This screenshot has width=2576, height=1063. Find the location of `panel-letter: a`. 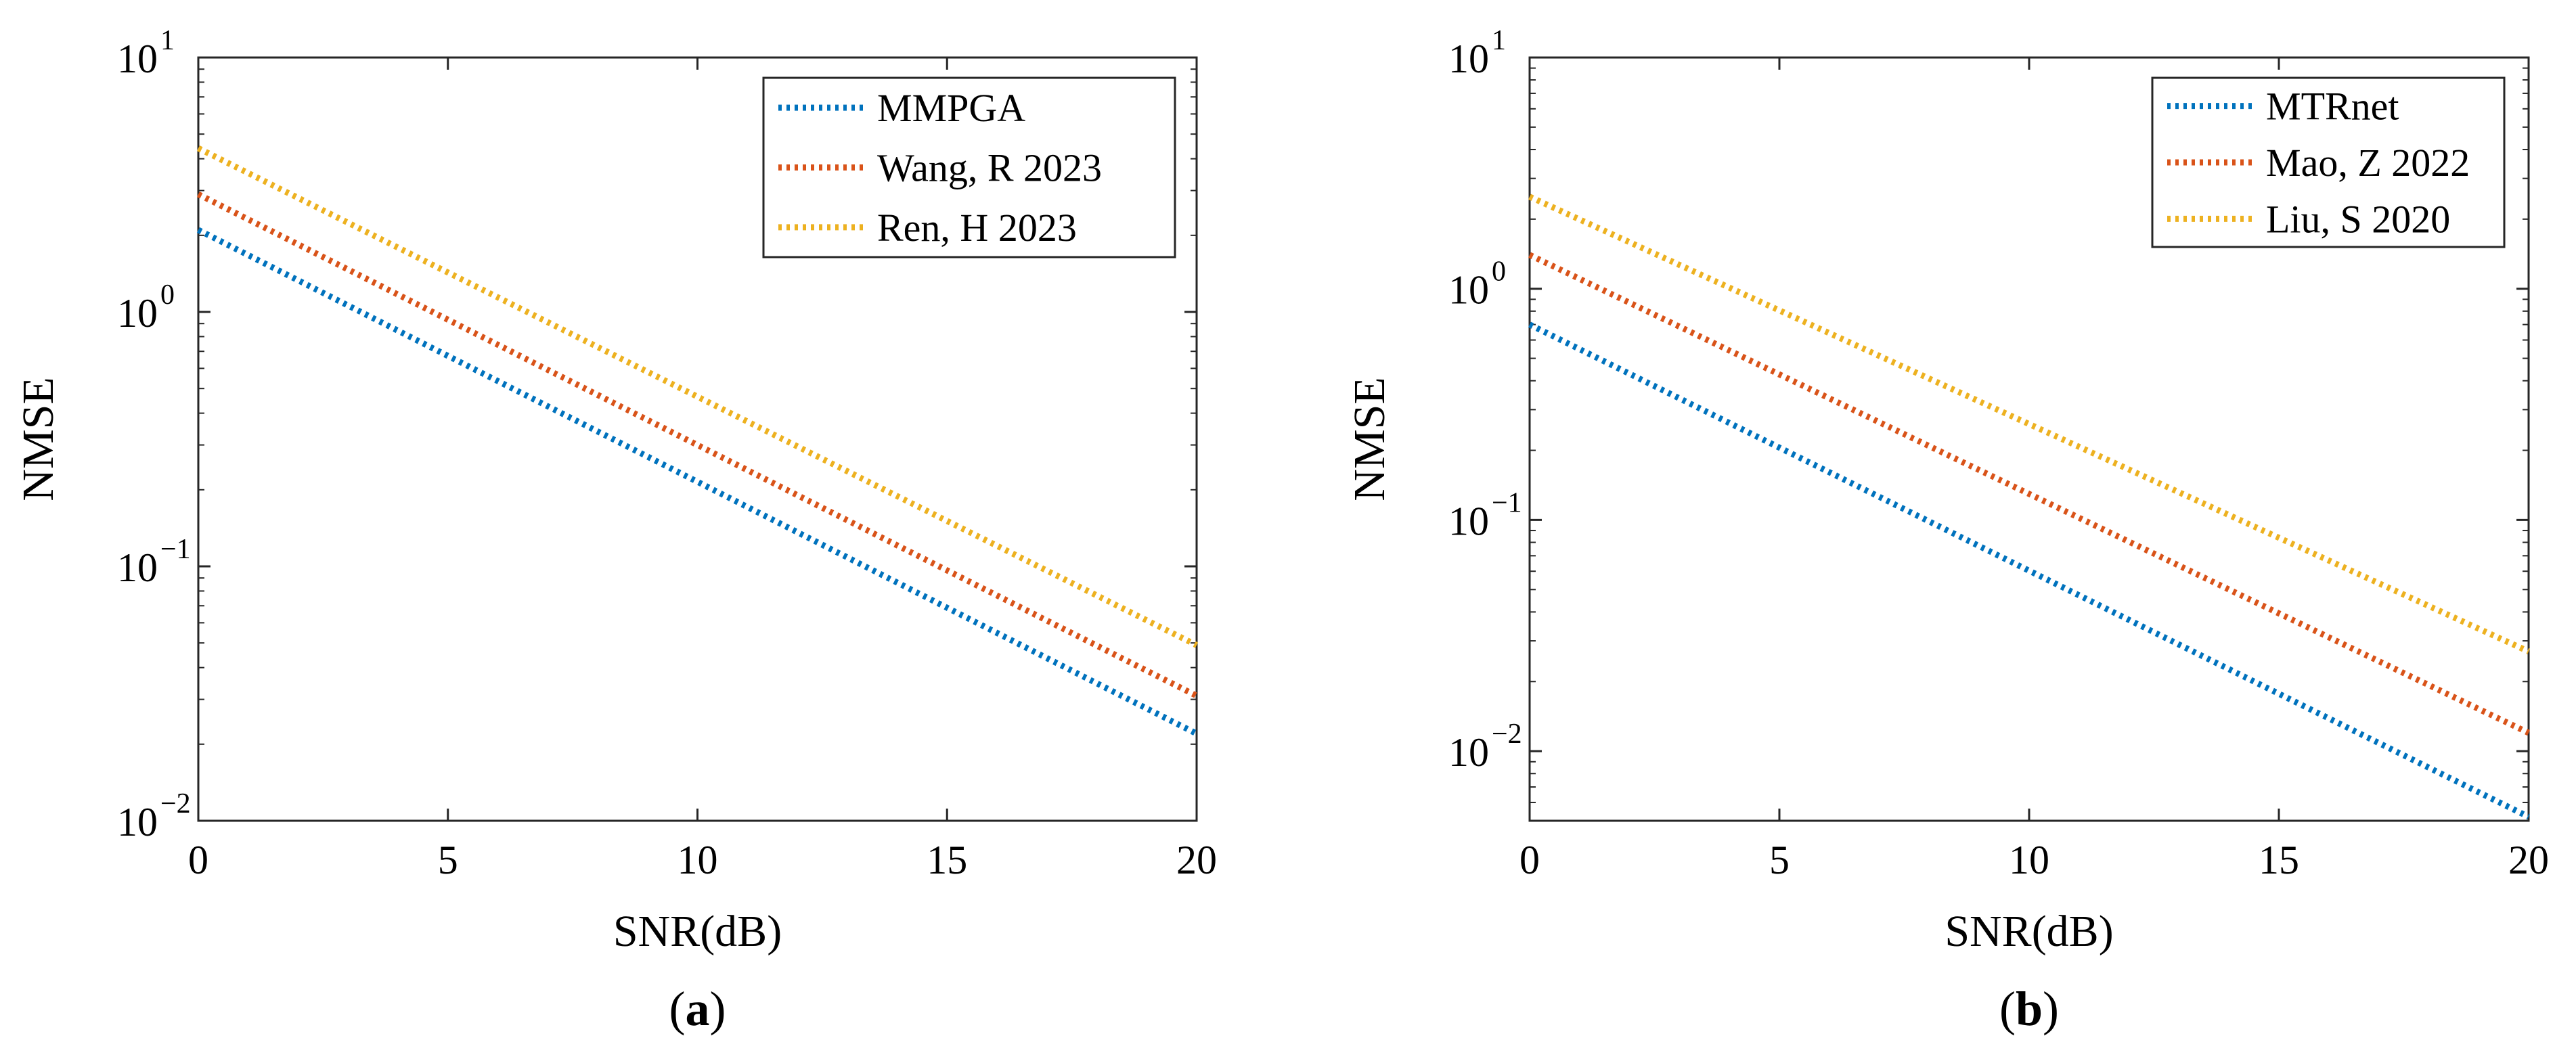

panel-letter: a is located at coordinates (698, 1009).